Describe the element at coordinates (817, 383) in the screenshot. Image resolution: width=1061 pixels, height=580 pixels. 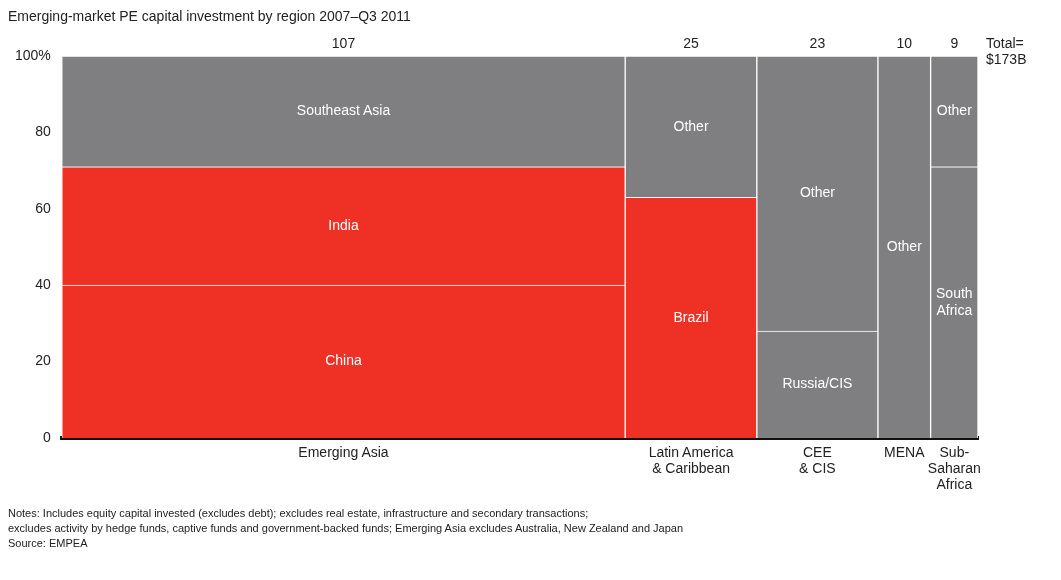
I see `data-label: Russia/CIS` at that location.